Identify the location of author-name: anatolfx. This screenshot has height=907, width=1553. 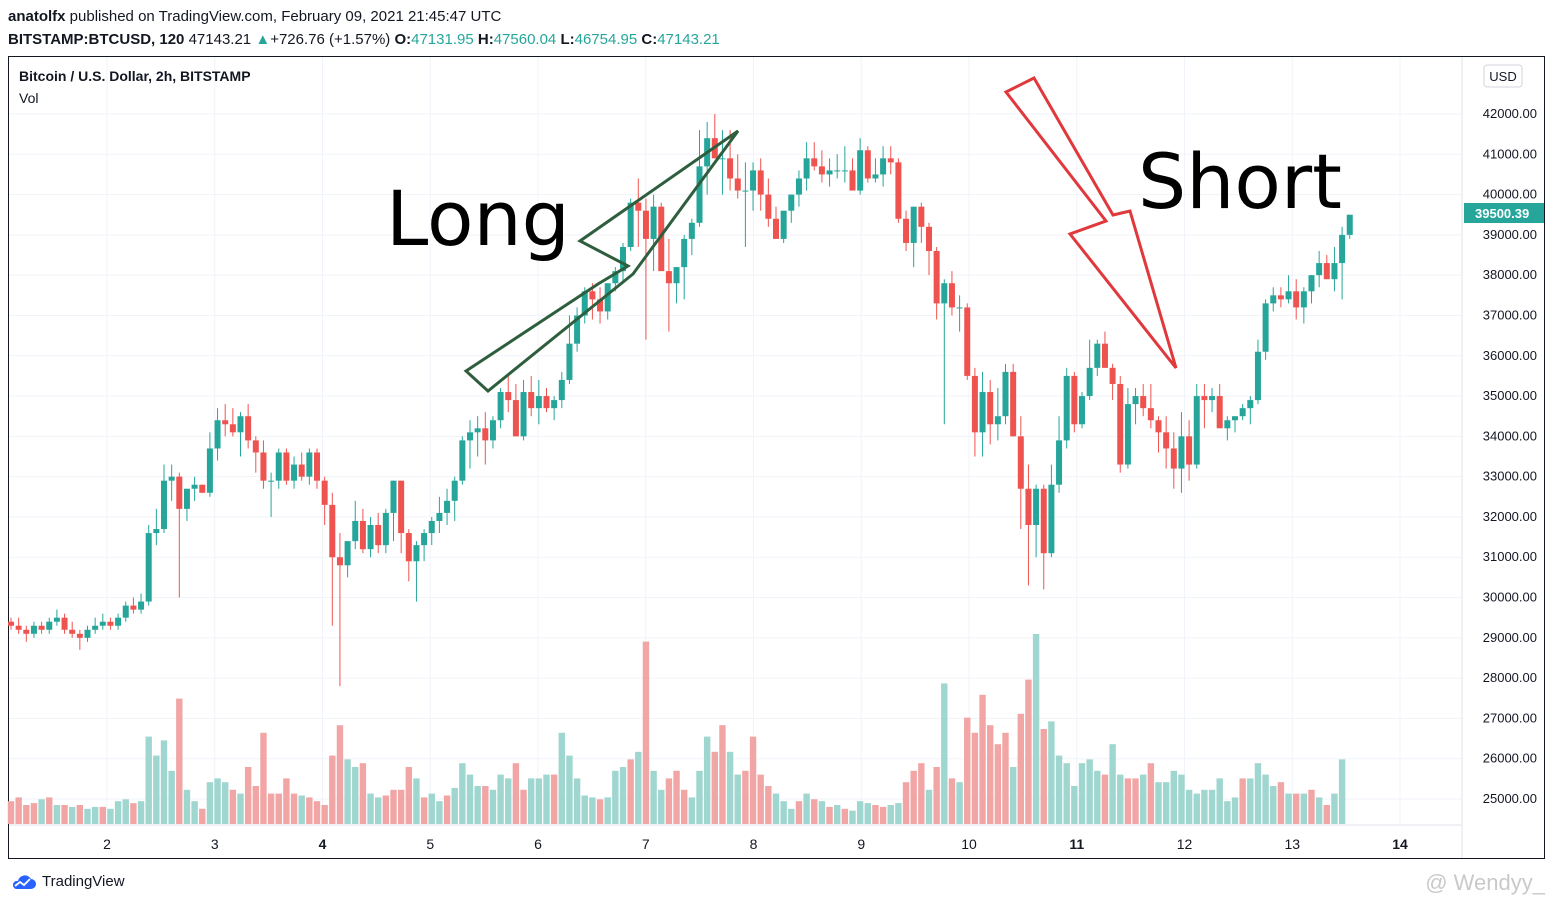
(37, 16).